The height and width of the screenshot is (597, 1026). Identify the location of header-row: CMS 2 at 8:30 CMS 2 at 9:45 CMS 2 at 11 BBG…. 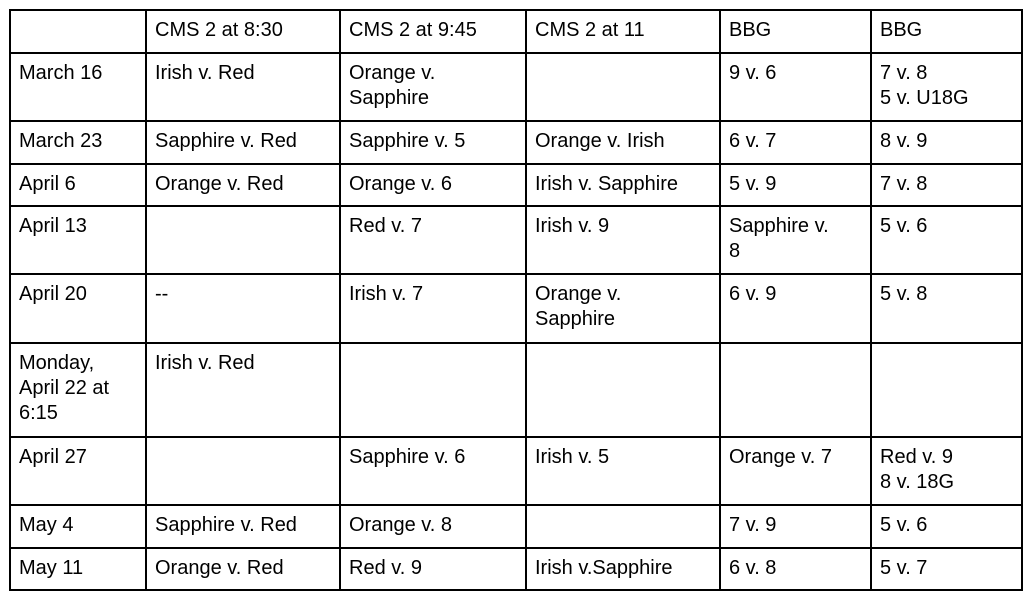
(516, 31).